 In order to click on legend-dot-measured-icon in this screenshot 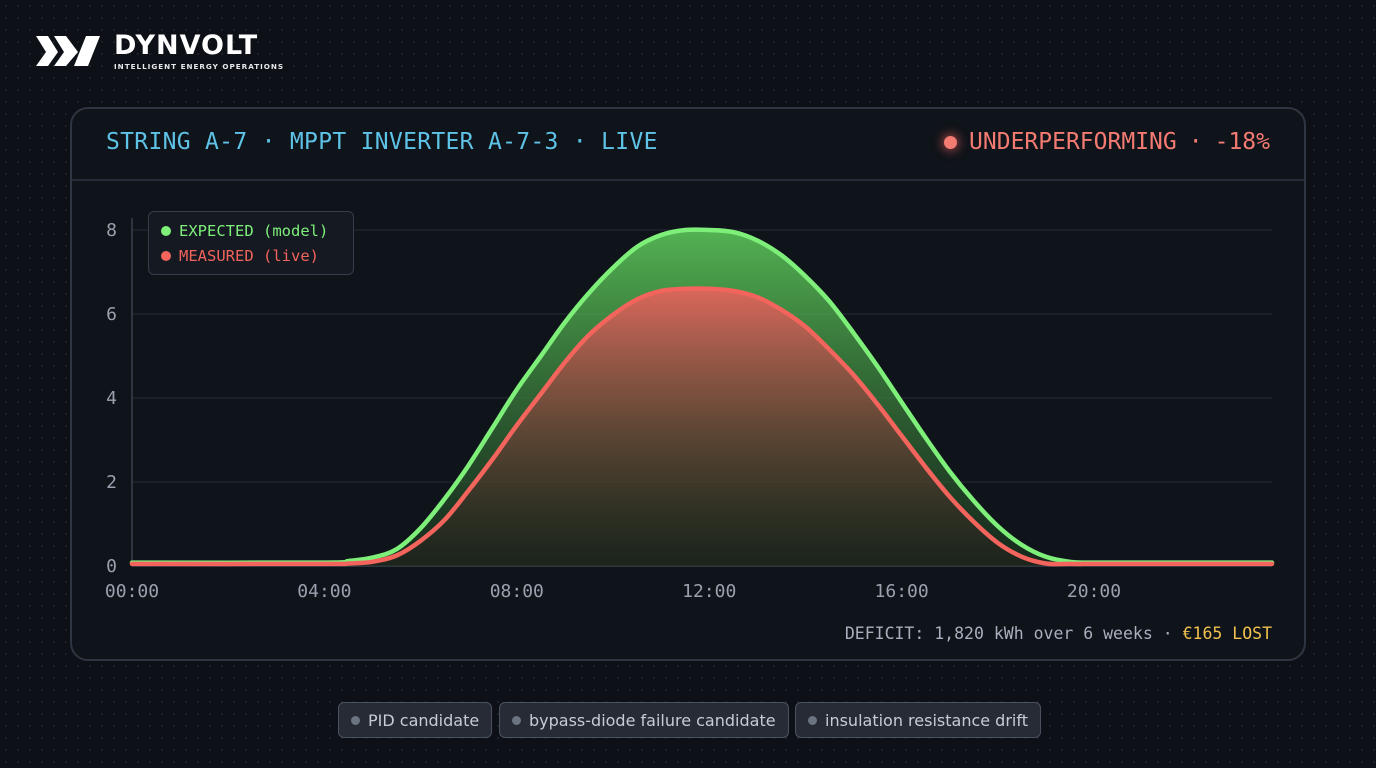, I will do `click(166, 256)`.